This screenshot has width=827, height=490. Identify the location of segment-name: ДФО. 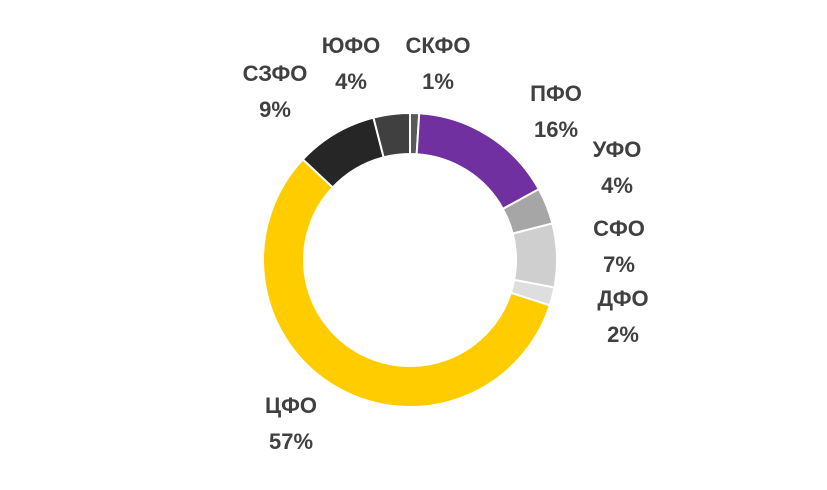
(622, 298).